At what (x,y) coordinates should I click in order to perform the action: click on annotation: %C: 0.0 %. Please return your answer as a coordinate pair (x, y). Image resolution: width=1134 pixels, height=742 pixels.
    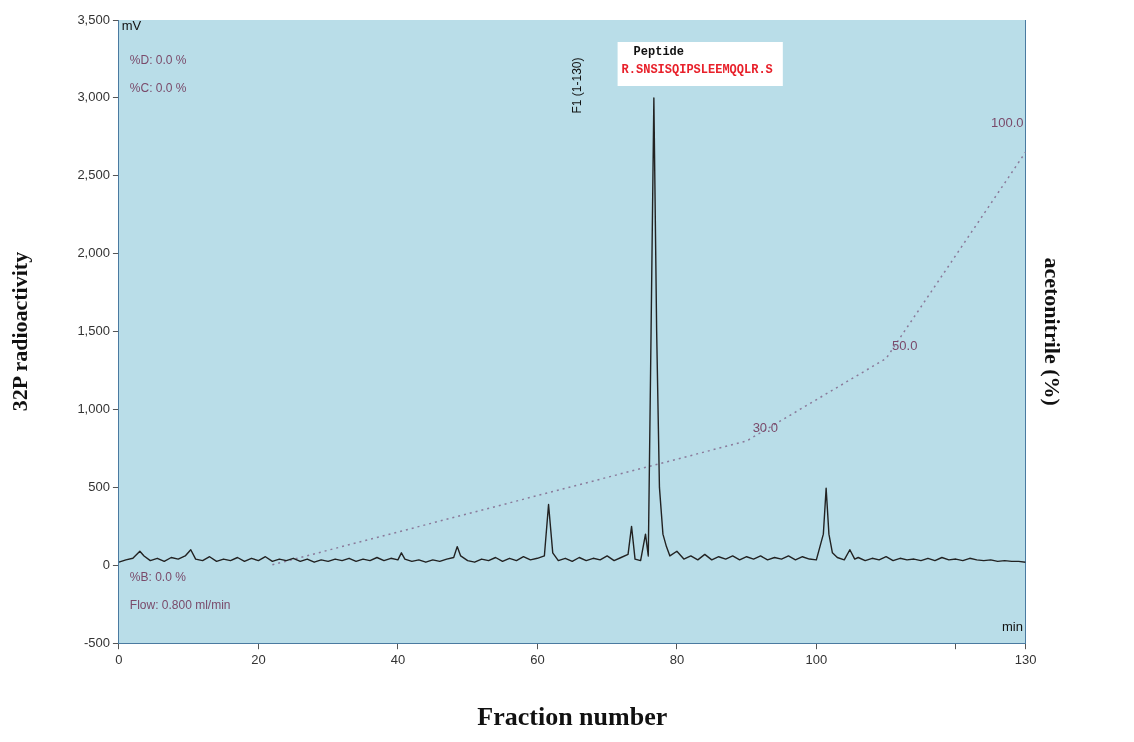
    Looking at the image, I should click on (158, 87).